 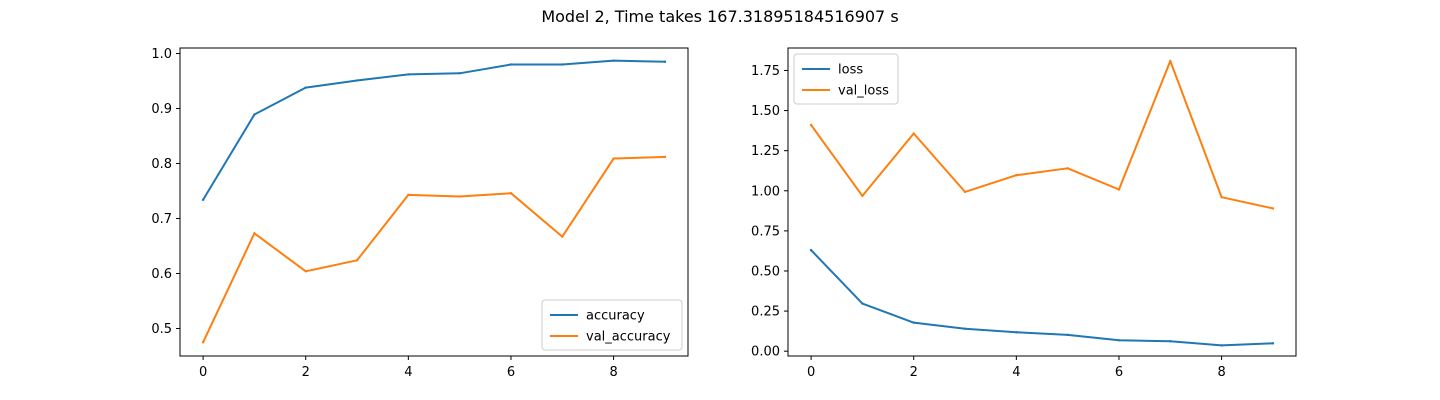 I want to click on y-tick-label: 0.00, so click(x=765, y=352).